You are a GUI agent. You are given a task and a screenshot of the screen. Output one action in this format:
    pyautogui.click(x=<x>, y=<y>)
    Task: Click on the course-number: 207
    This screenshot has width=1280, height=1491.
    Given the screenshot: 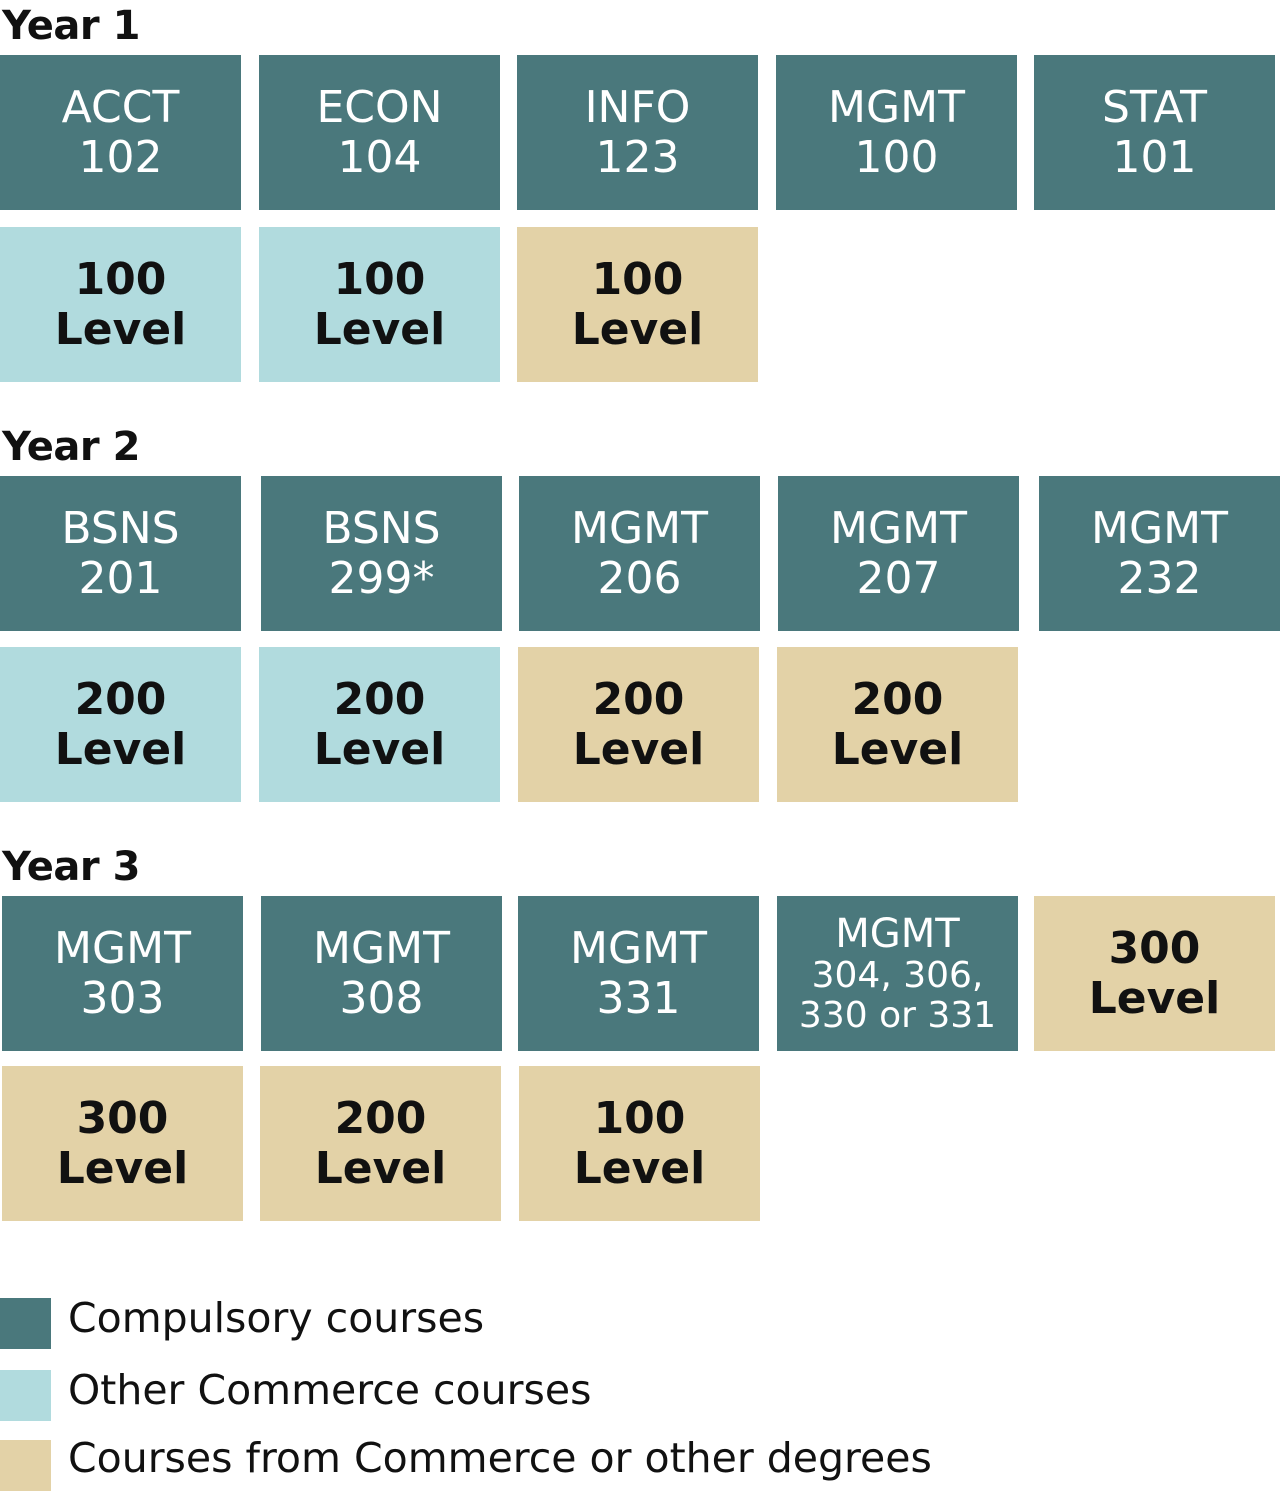 What is the action you would take?
    pyautogui.click(x=898, y=578)
    